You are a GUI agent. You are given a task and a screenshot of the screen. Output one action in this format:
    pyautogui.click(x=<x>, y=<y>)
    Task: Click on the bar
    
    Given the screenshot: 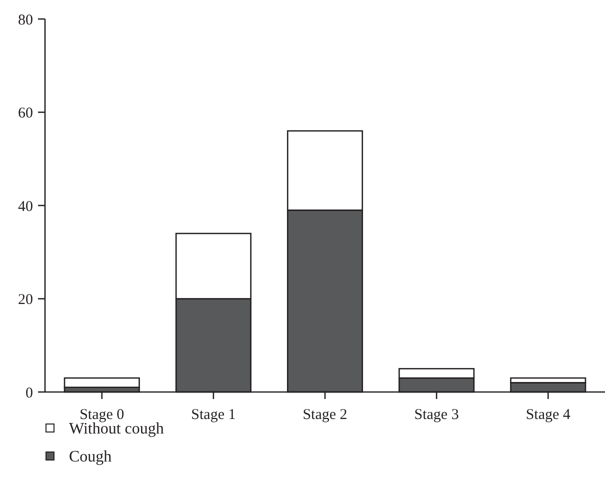 What is the action you would take?
    pyautogui.click(x=102, y=382)
    